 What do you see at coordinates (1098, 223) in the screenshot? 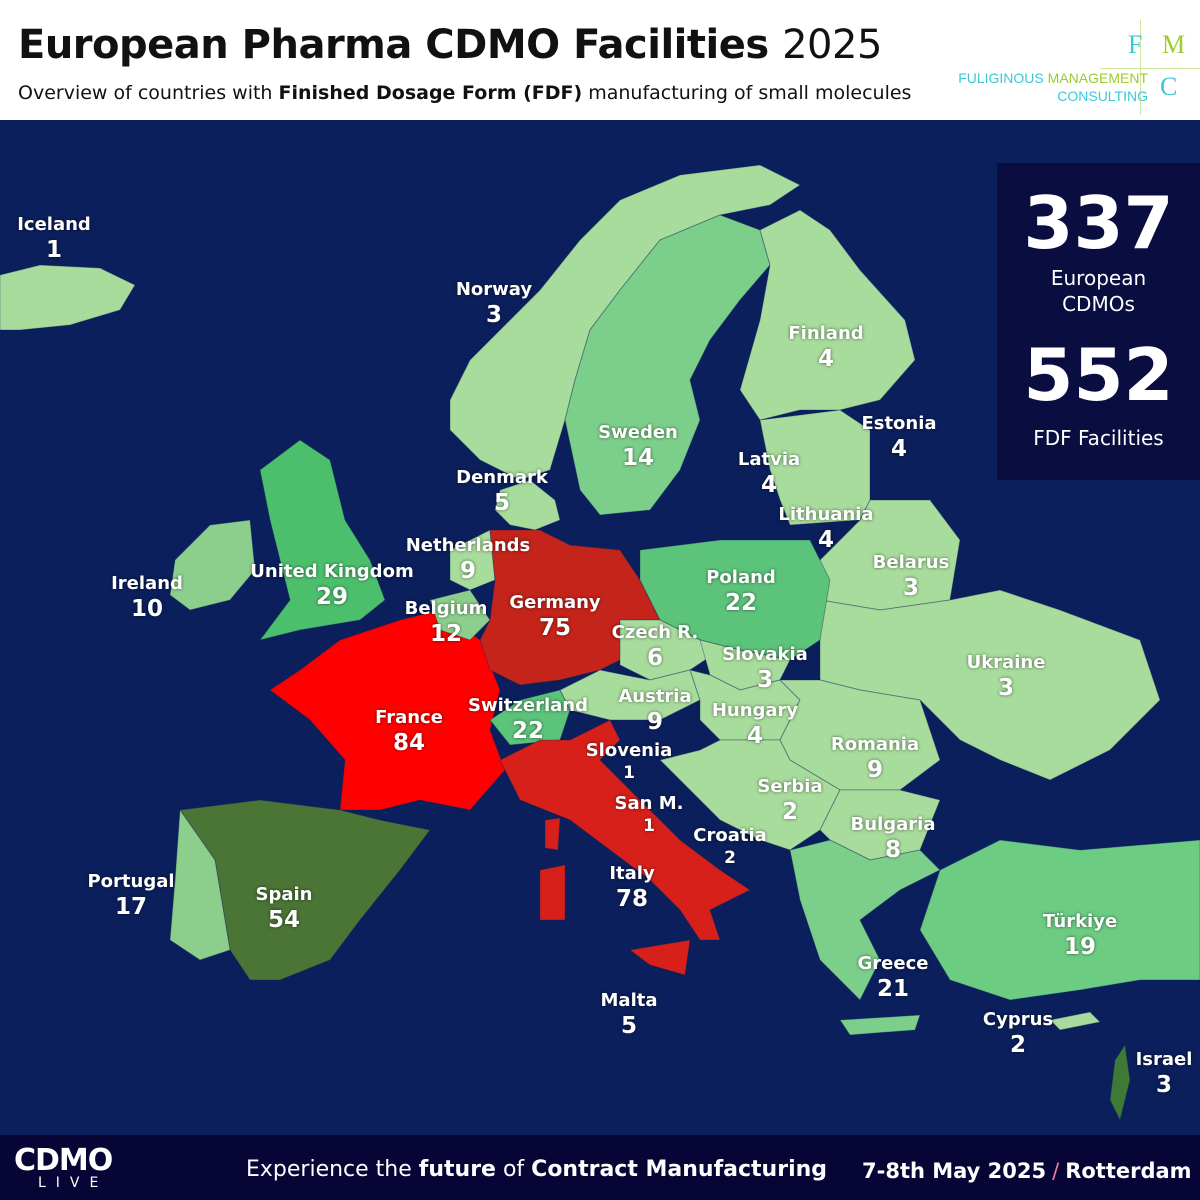
I see `cdmo-count: 337` at bounding box center [1098, 223].